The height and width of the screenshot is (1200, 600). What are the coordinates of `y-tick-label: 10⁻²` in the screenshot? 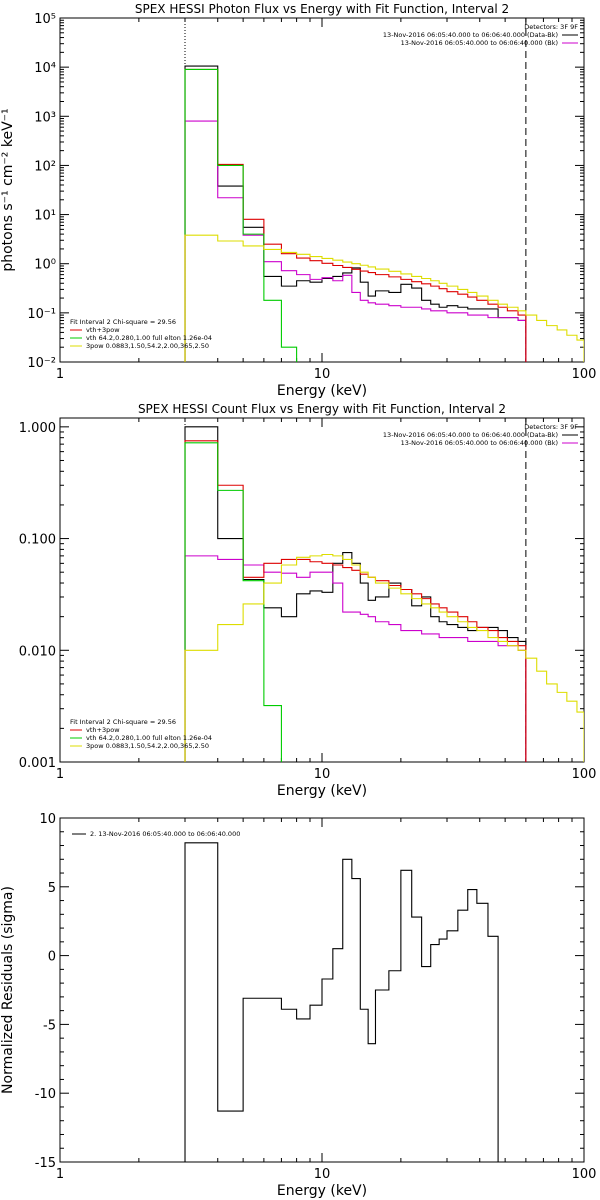 It's located at (41, 363).